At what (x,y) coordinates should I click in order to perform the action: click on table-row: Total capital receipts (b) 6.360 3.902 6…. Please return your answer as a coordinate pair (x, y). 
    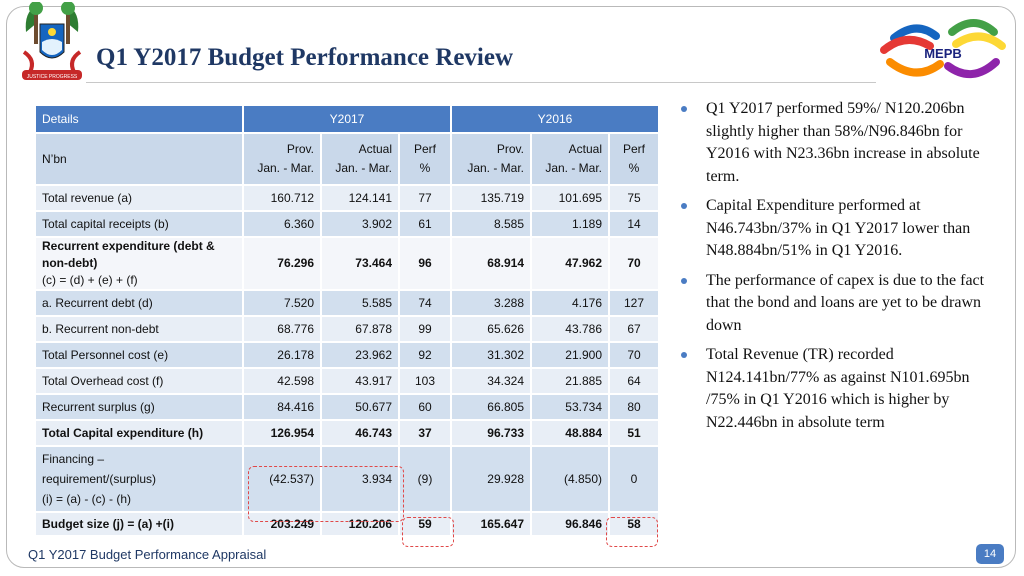
    Looking at the image, I should click on (347, 224).